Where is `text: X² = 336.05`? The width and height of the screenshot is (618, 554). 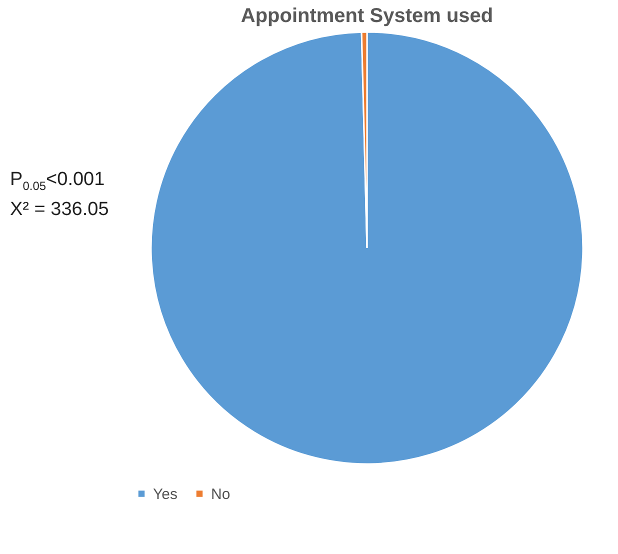 text: X² = 336.05 is located at coordinates (59, 210).